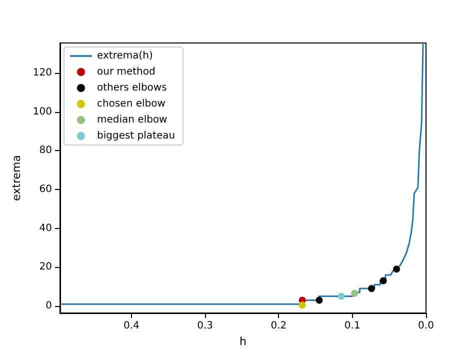 This screenshot has height=352, width=474. I want to click on y-tick-label: 20, so click(45, 267).